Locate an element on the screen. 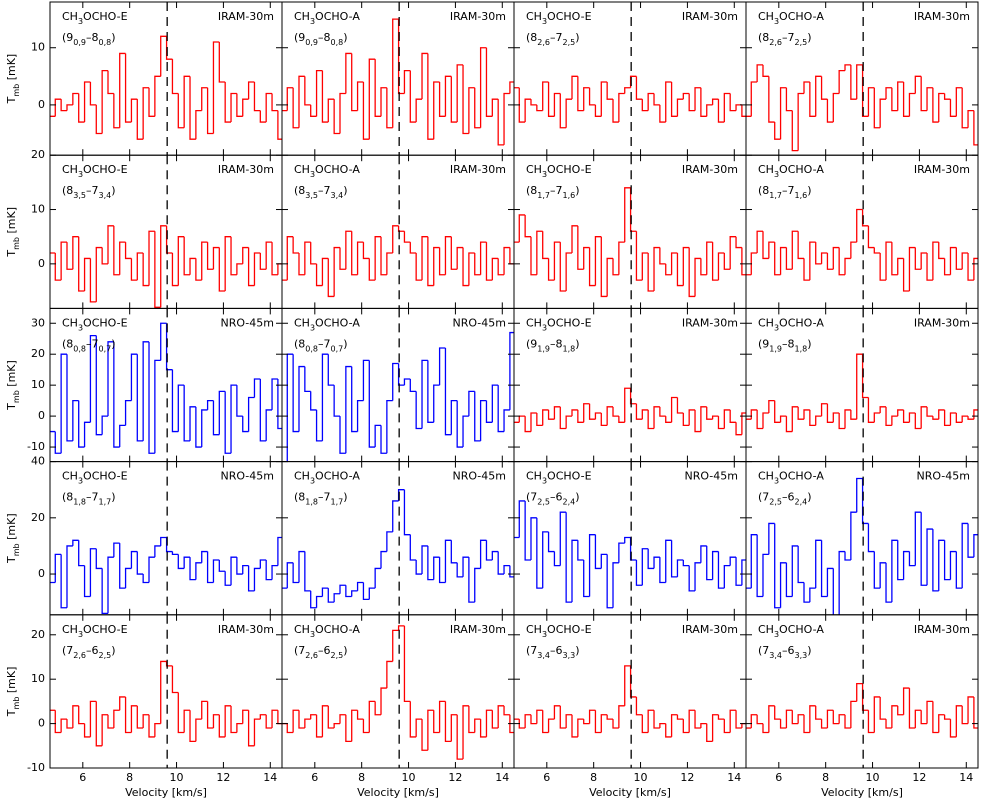 This screenshot has height=802, width=981. transition-label-part: –7 is located at coordinates (324, 190).